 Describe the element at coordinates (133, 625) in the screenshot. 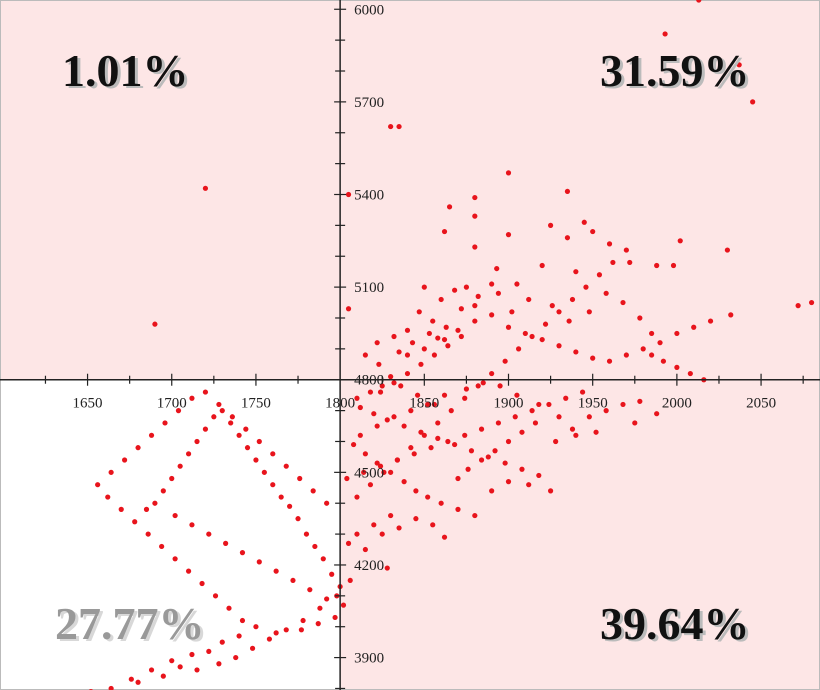

I see `pct-bottom-left-shadow: 27.77%` at that location.